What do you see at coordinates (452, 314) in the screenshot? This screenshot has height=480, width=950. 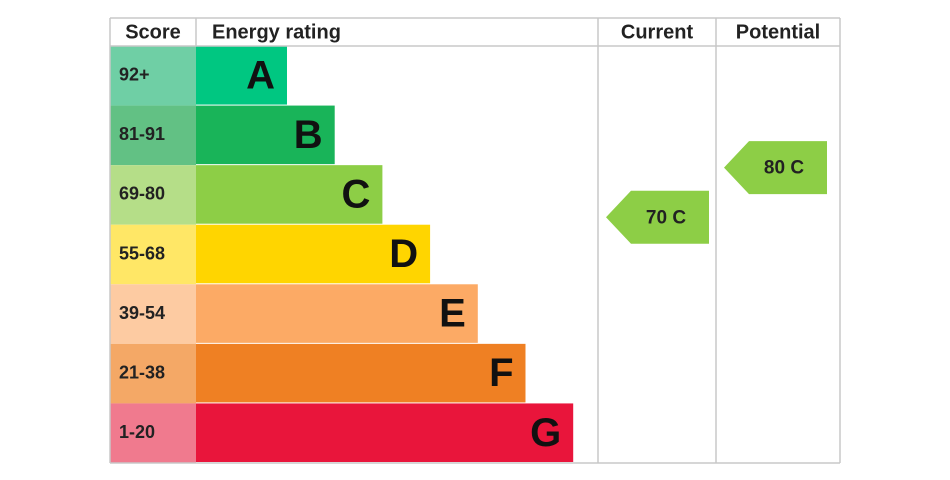 I see `rating-letter: E` at bounding box center [452, 314].